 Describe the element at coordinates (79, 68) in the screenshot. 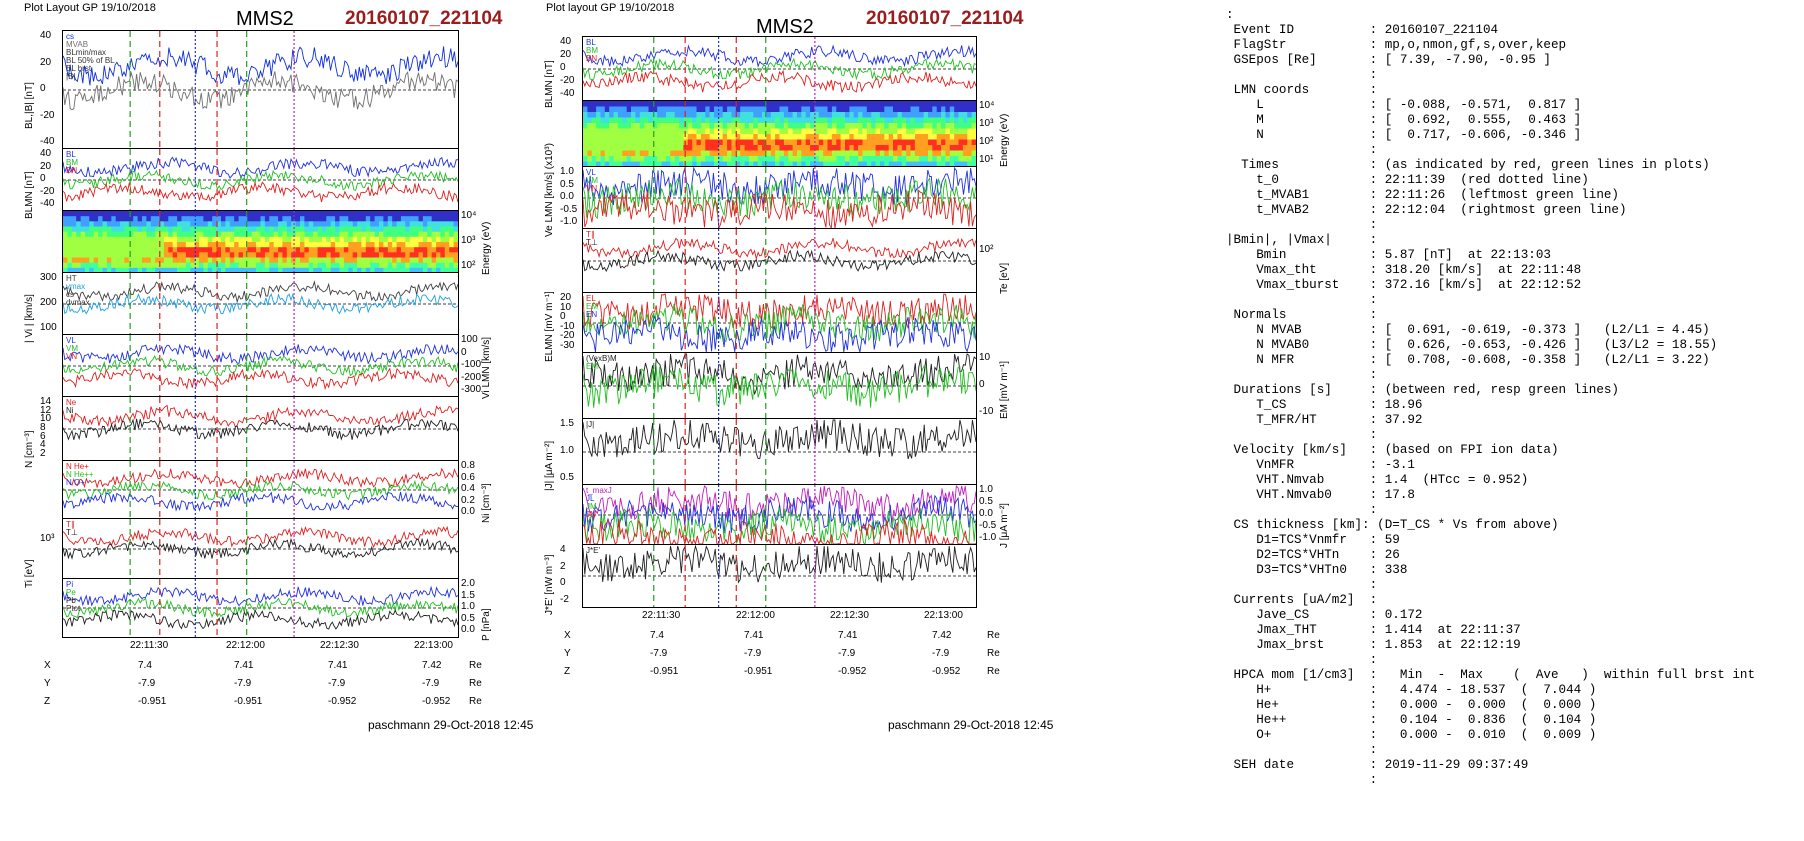

I see `legend-entry: BL brst` at that location.